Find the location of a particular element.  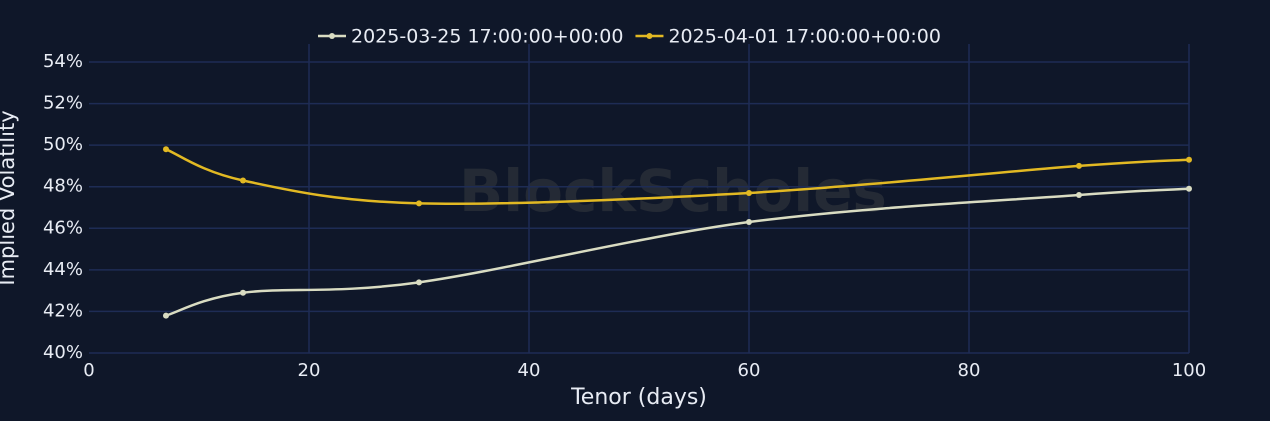

x-tick-label: 0 is located at coordinates (88, 370).